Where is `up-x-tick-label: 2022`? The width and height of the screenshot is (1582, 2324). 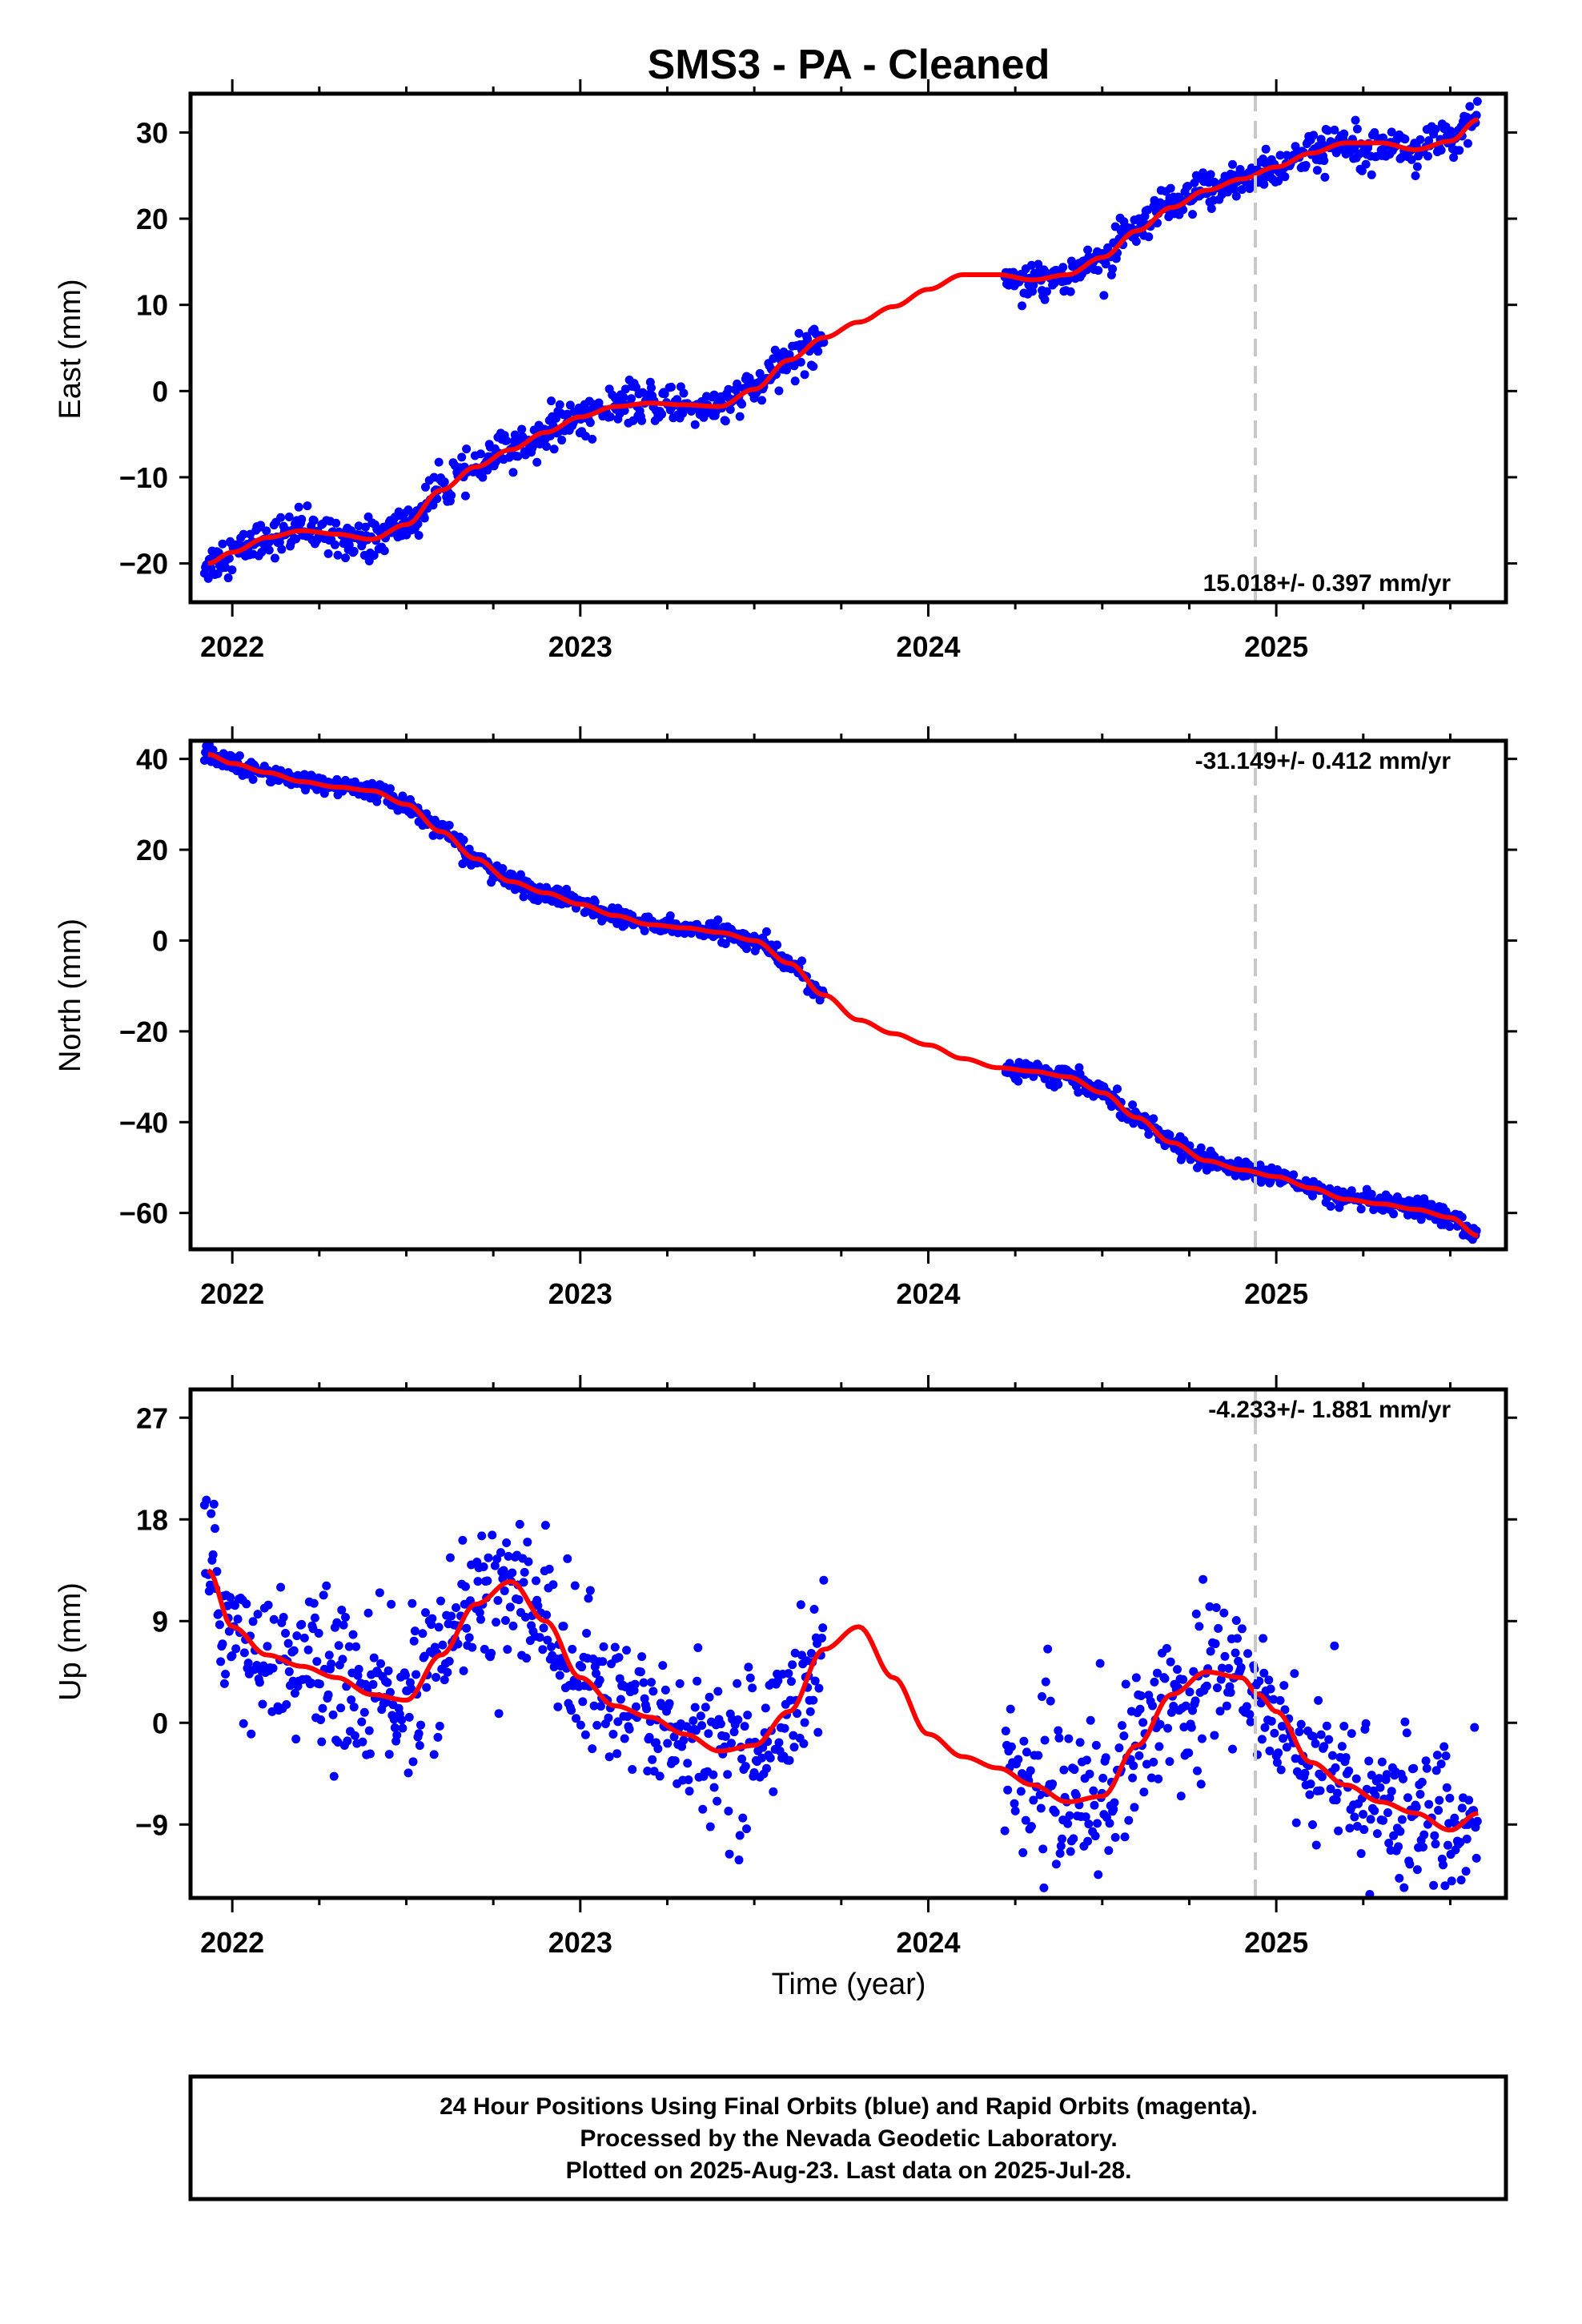
up-x-tick-label: 2022 is located at coordinates (232, 1942).